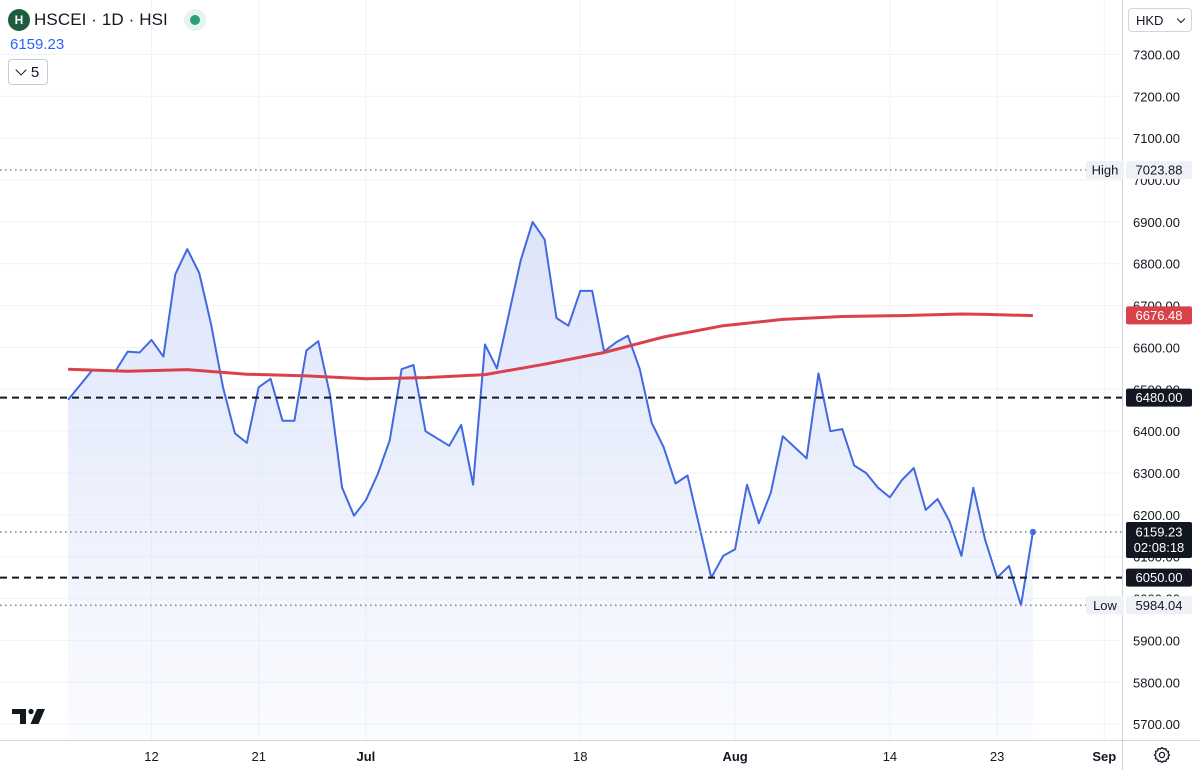 The image size is (1200, 770). What do you see at coordinates (30, 716) in the screenshot?
I see `tradingview-logo-icon` at bounding box center [30, 716].